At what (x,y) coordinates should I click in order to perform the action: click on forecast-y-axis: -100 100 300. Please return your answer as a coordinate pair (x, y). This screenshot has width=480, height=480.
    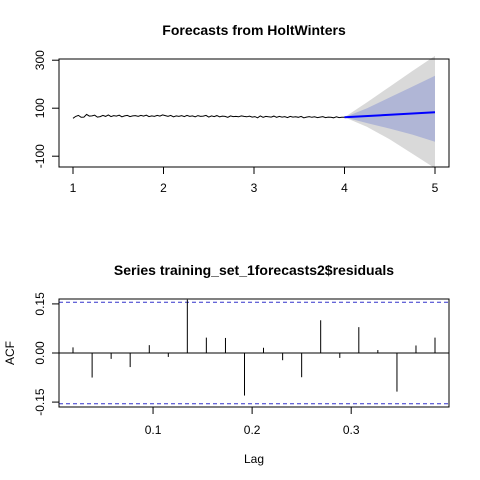
    Looking at the image, I should click on (46, 109).